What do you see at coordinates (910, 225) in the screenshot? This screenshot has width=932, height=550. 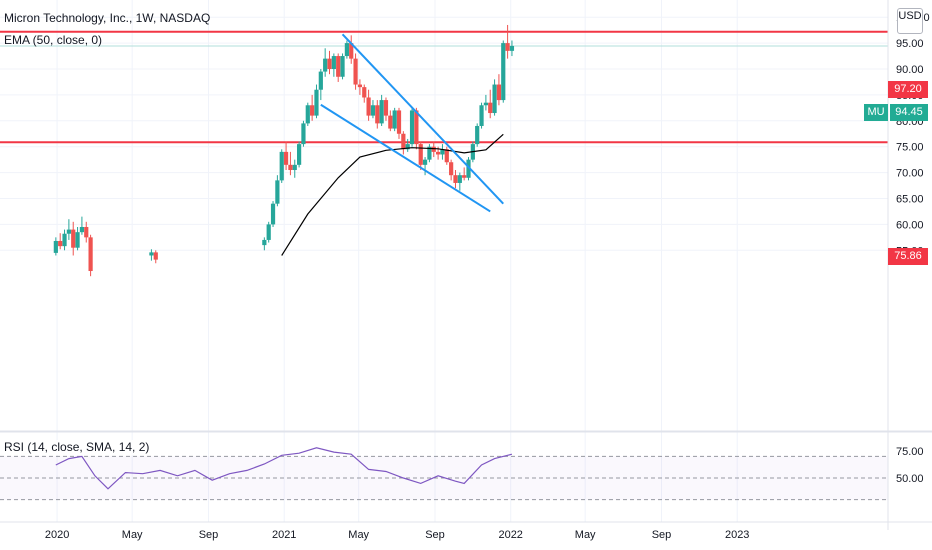 I see `price-tick-label: 60.00` at bounding box center [910, 225].